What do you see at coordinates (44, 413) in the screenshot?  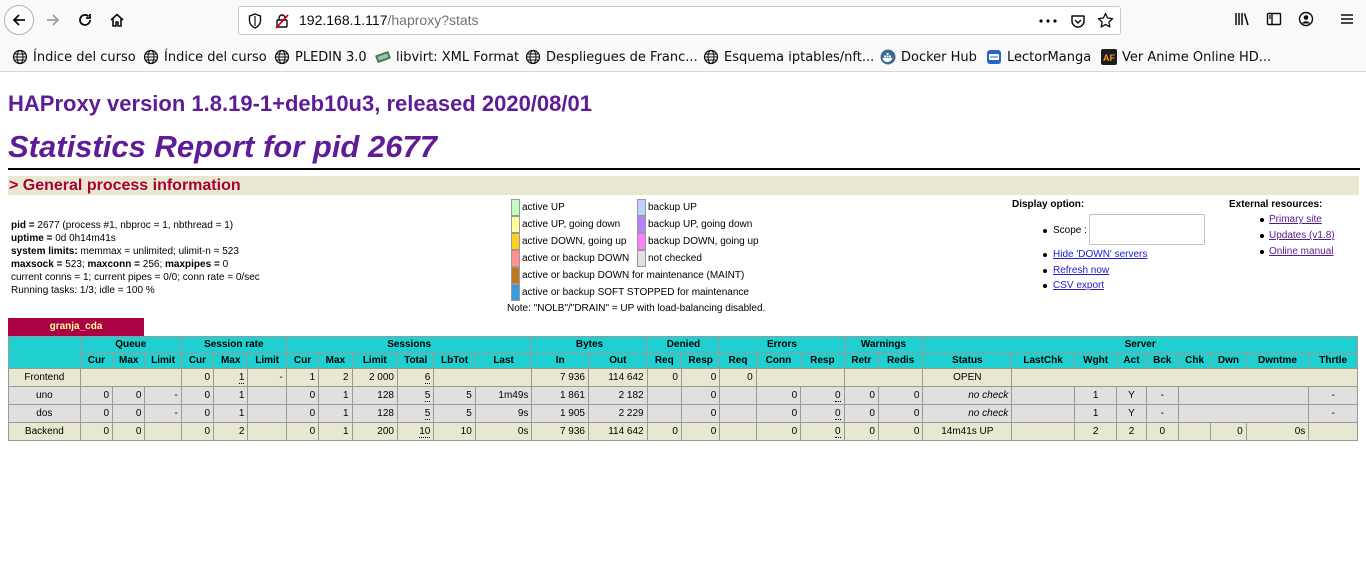 I see `row-name: dos` at bounding box center [44, 413].